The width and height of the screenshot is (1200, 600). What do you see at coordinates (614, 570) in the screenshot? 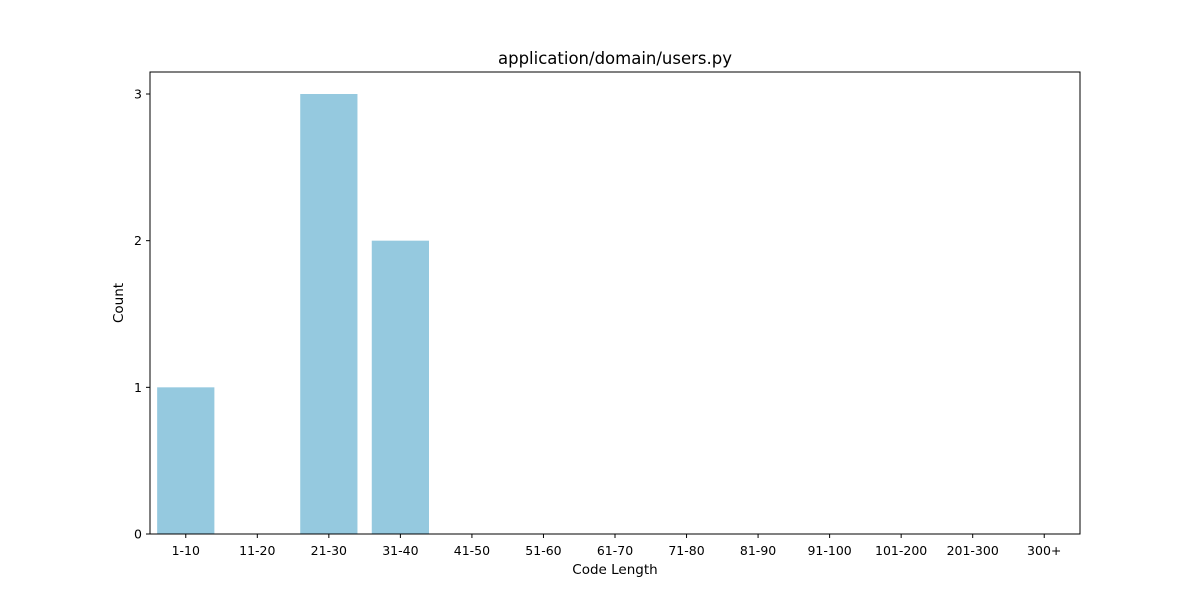
I see `x-axis-label: Code Length` at bounding box center [614, 570].